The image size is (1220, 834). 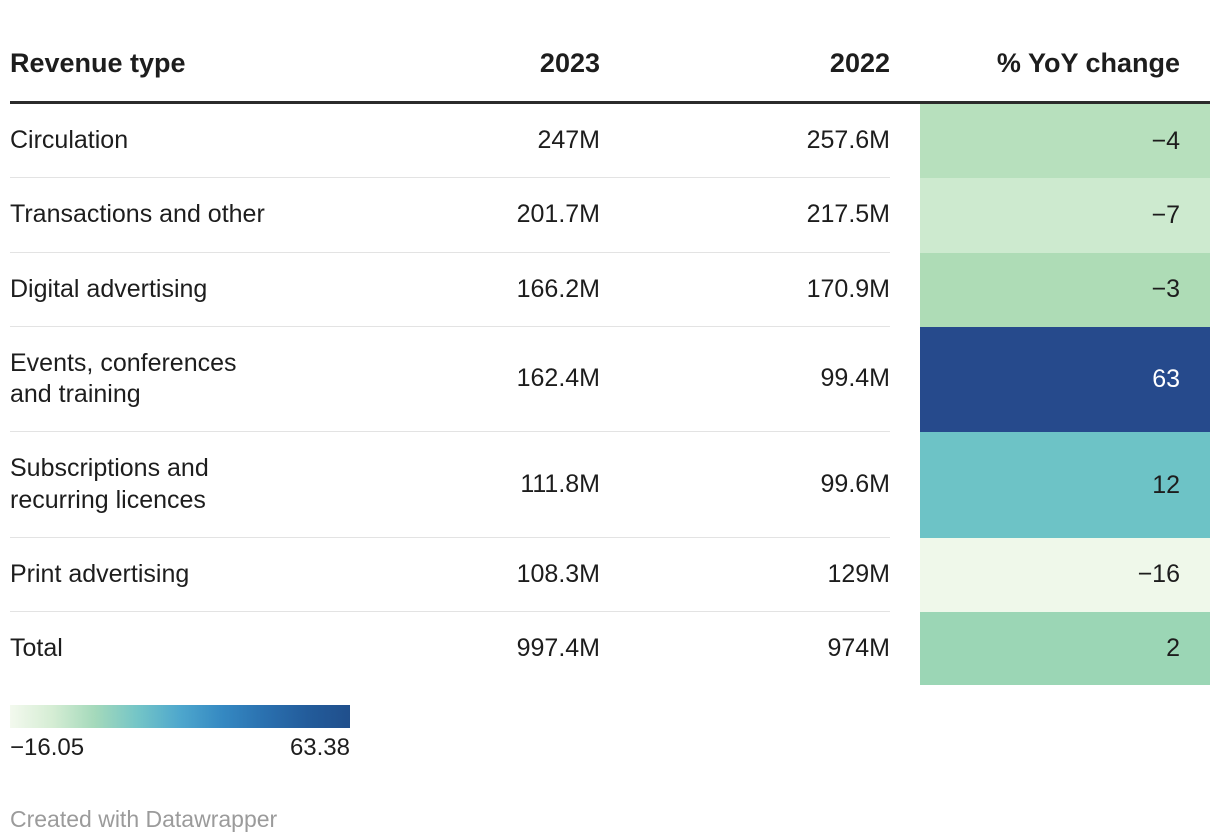 What do you see at coordinates (490, 215) in the screenshot?
I see `value-2023-cell: 201.7M` at bounding box center [490, 215].